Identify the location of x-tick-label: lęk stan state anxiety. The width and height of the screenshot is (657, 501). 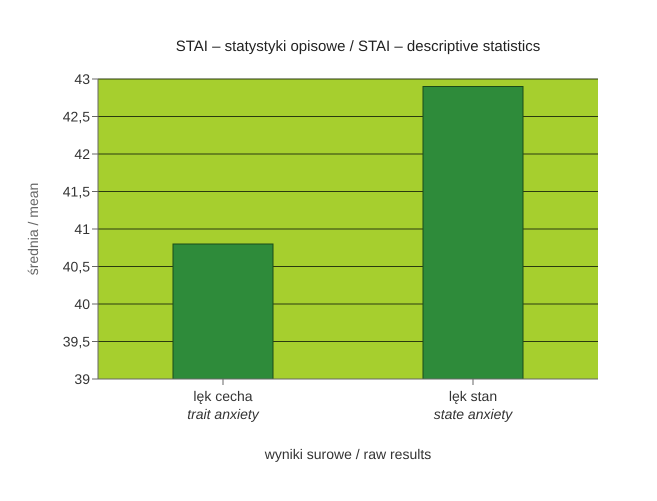
(474, 405).